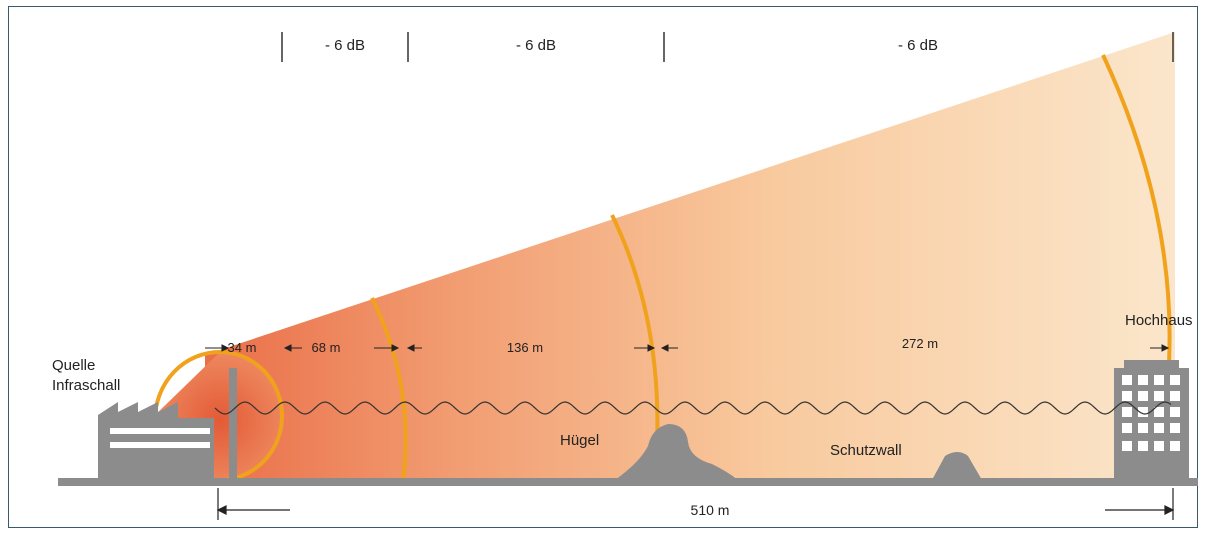  Describe the element at coordinates (628, 482) in the screenshot. I see `ground-line` at that location.